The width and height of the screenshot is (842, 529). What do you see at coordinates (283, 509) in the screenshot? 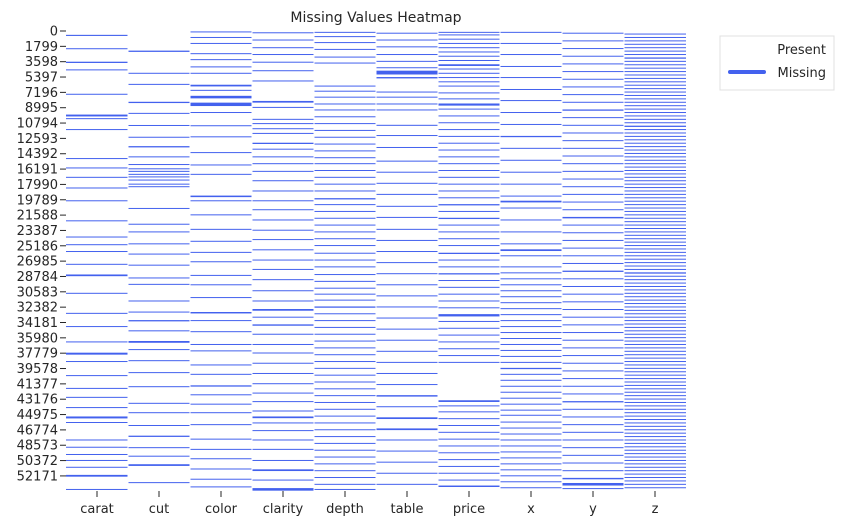
I see `x-tick-label-clarity: clarity` at bounding box center [283, 509].